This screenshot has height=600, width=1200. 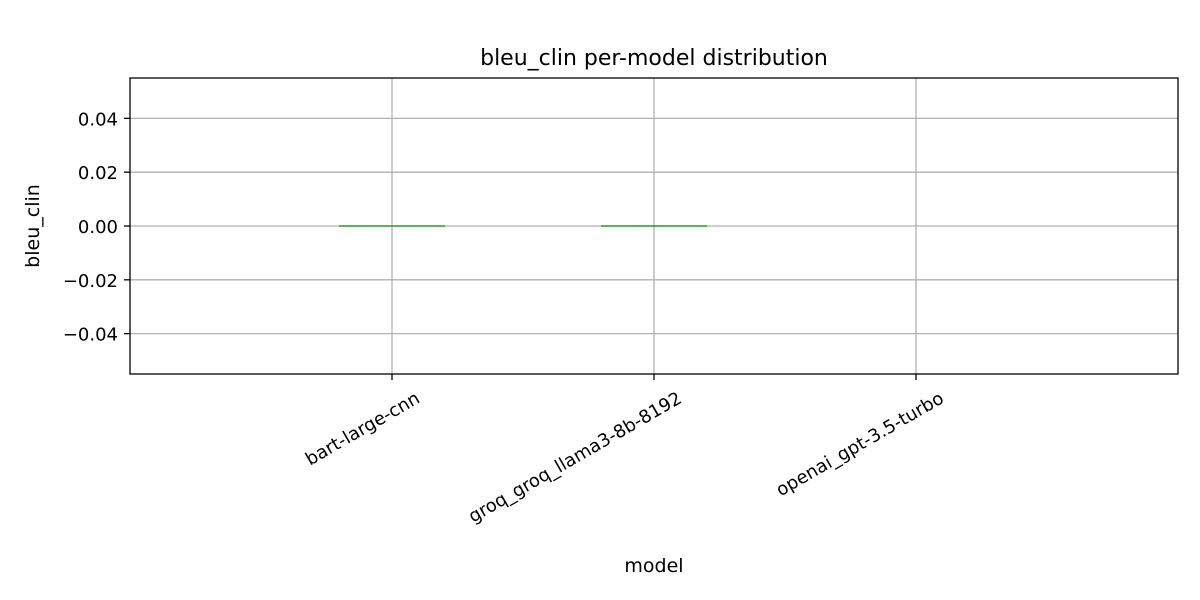 I want to click on y-axis-label: bleu_clin, so click(x=33, y=226).